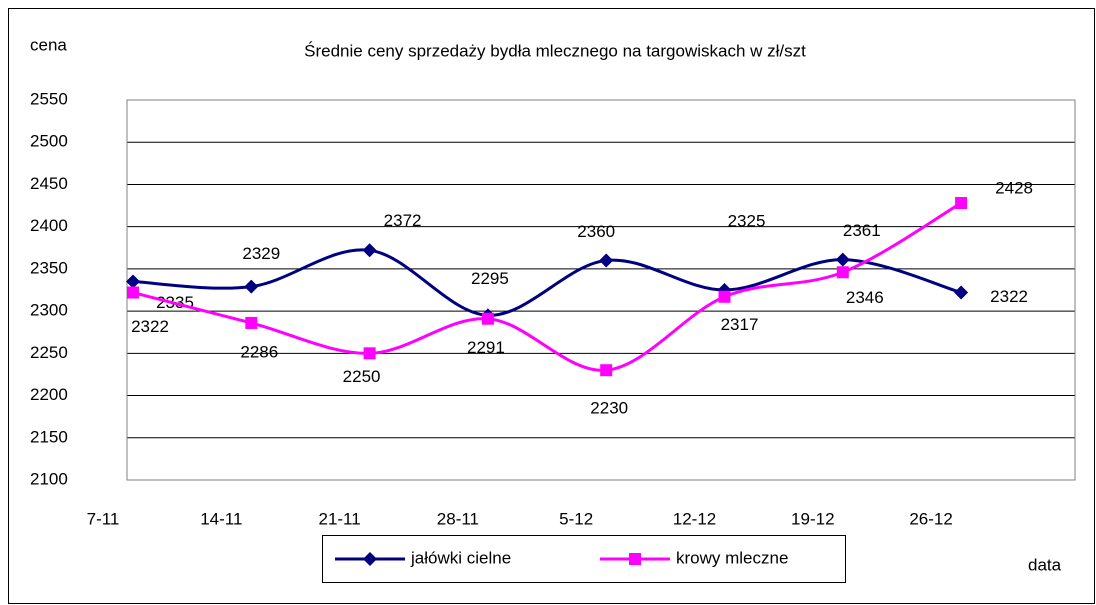 The image size is (1096, 605). Describe the element at coordinates (49, 267) in the screenshot. I see `y-tick-label: 2350` at that location.